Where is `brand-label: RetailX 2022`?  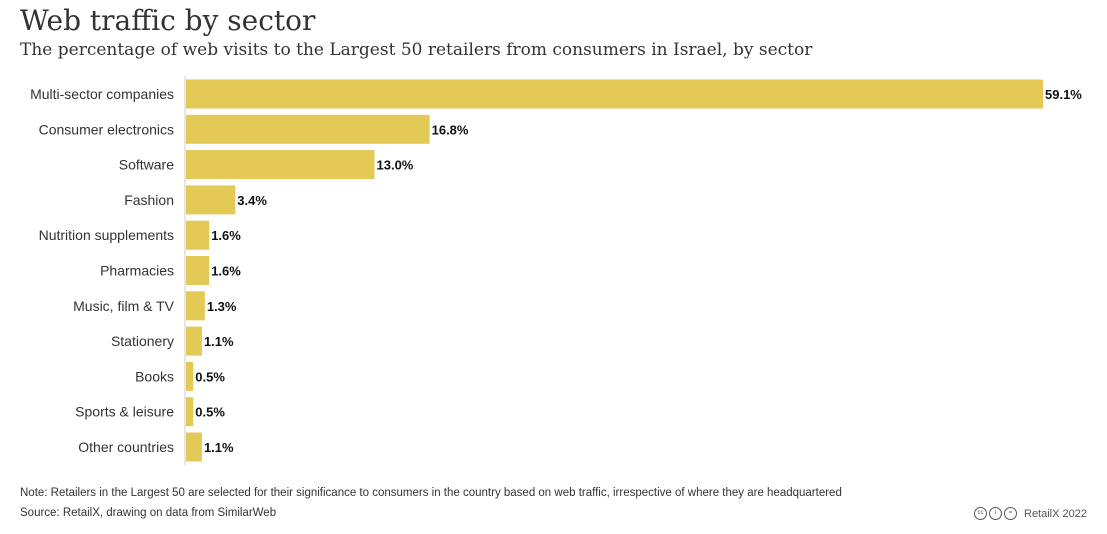
brand-label: RetailX 2022 is located at coordinates (1055, 513).